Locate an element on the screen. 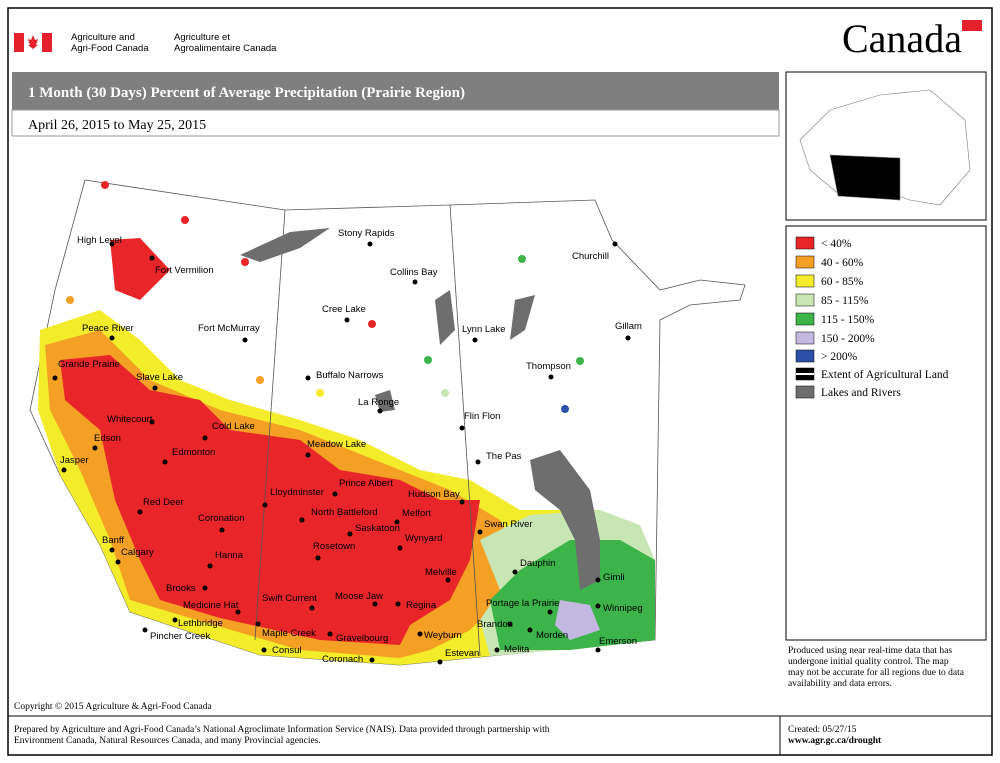 Image resolution: width=1000 pixels, height=763 pixels. city-label: Cold Lake is located at coordinates (233, 426).